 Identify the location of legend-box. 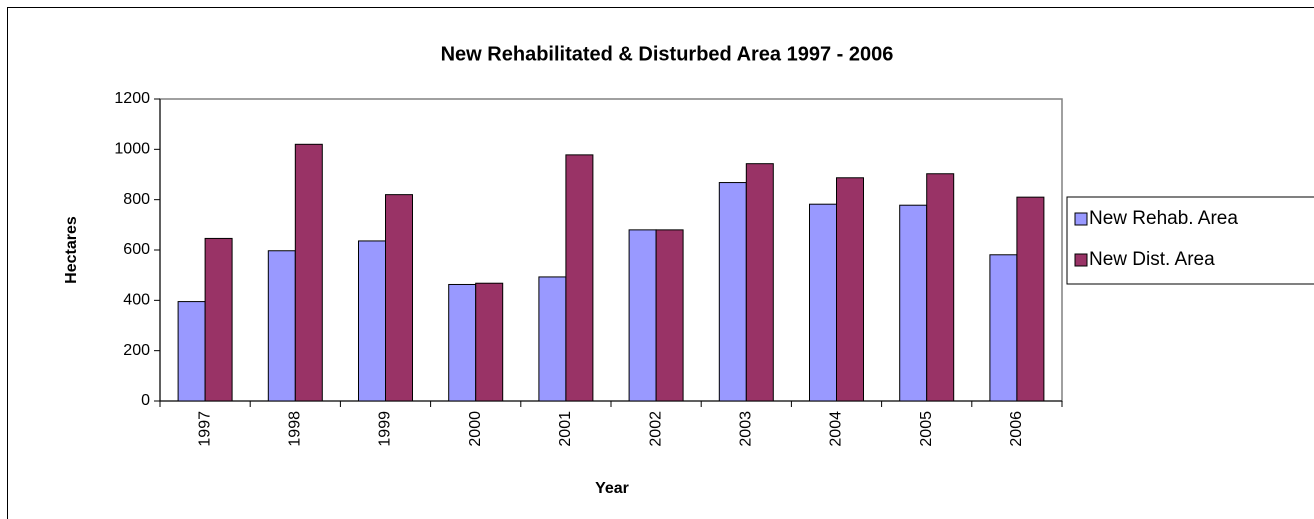
(1190, 240).